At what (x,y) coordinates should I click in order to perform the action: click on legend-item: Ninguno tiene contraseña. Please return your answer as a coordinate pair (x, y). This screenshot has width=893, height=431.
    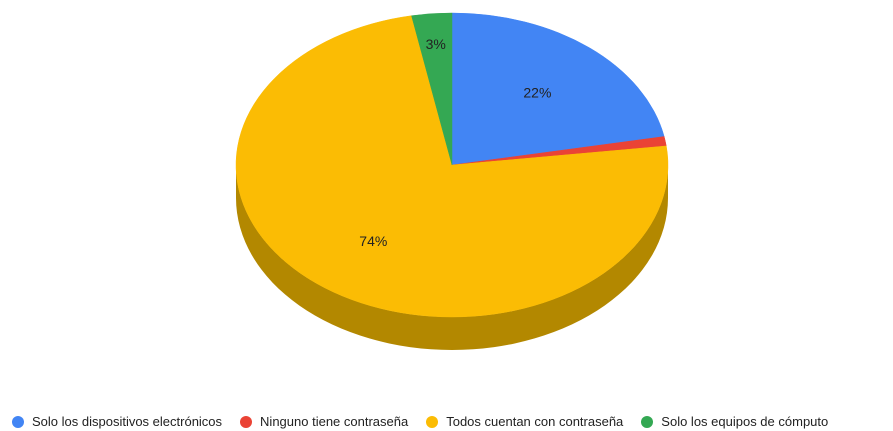
    Looking at the image, I should click on (324, 421).